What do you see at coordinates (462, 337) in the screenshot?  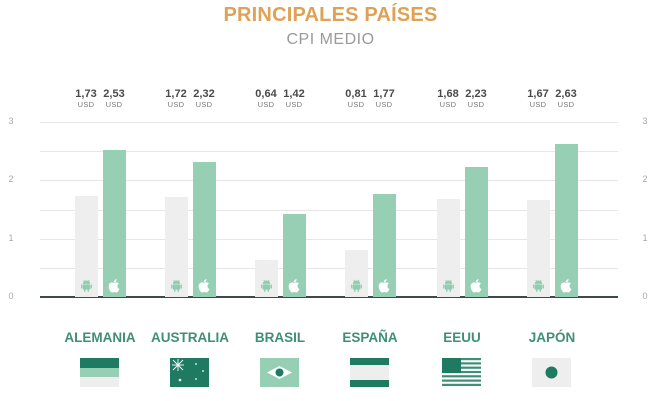 I see `country-label: EEUU` at bounding box center [462, 337].